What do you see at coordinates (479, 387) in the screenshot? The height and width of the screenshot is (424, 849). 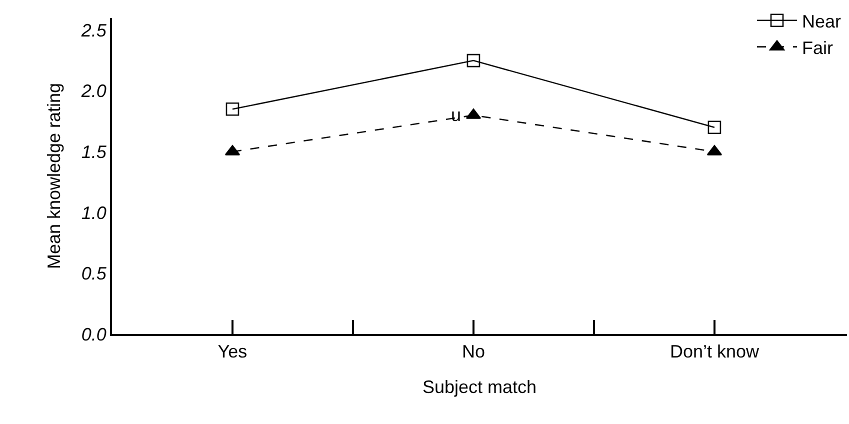 I see `x-axis-title: Subject match` at bounding box center [479, 387].